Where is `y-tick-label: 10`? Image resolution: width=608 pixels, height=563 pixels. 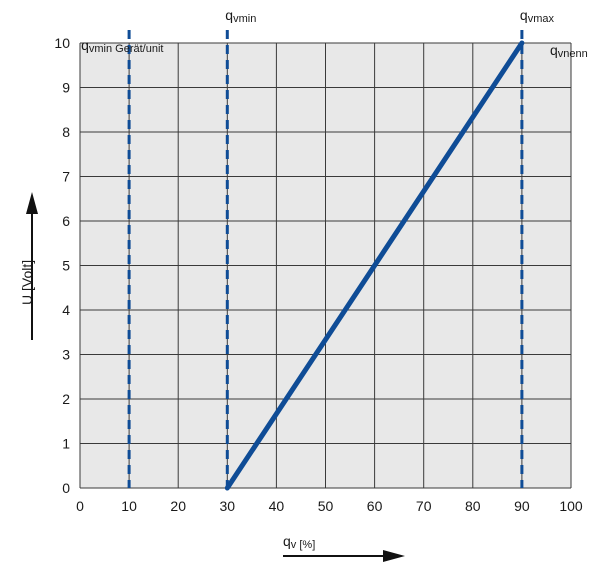 y-tick-label: 10 is located at coordinates (62, 43).